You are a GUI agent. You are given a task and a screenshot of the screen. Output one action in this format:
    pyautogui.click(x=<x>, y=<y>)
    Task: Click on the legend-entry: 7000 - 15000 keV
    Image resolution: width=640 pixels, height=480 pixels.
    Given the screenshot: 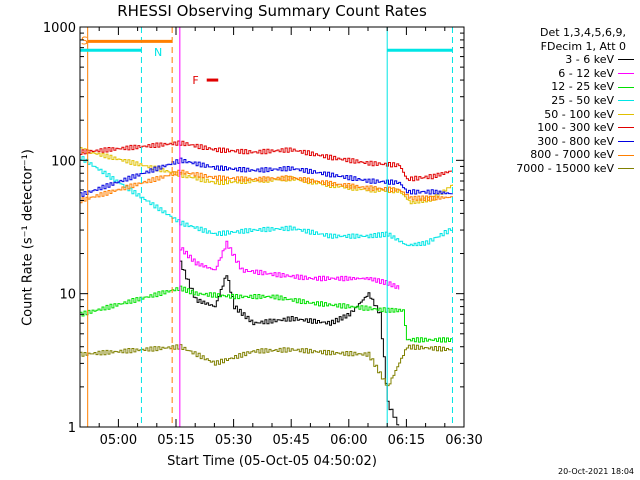 What is the action you would take?
    pyautogui.click(x=552, y=169)
    